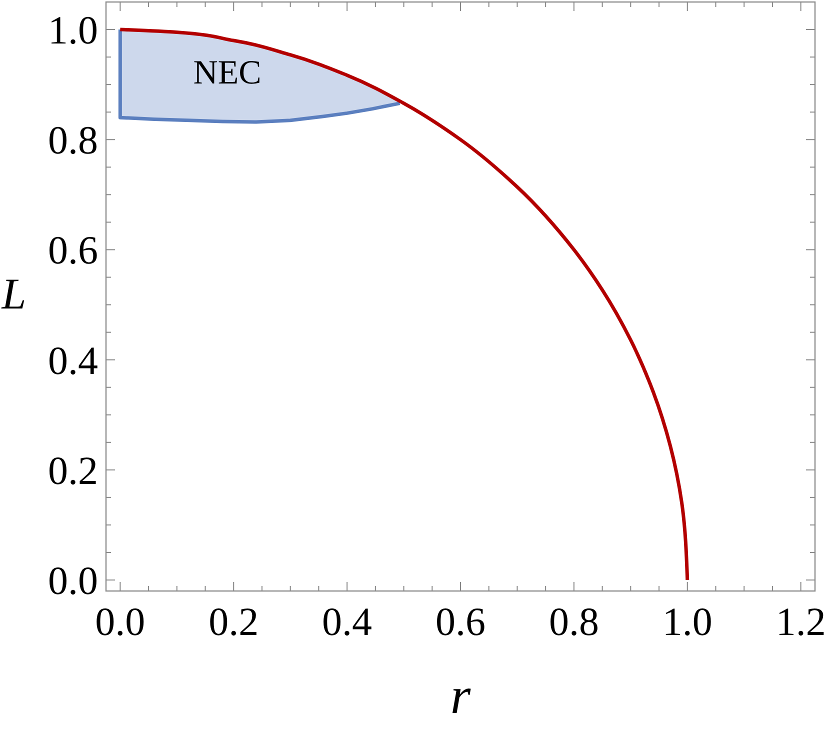  What do you see at coordinates (13, 294) in the screenshot?
I see `y-axis-title: L` at bounding box center [13, 294].